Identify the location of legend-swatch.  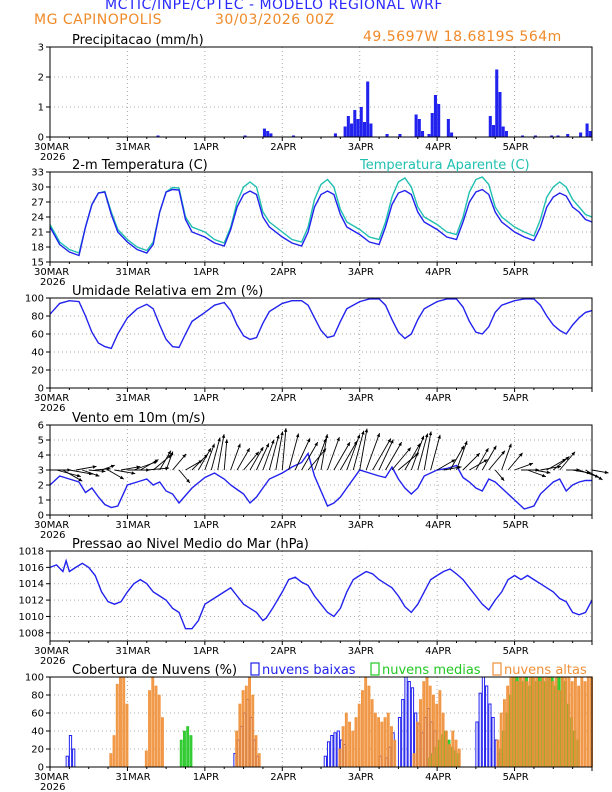
(497, 669).